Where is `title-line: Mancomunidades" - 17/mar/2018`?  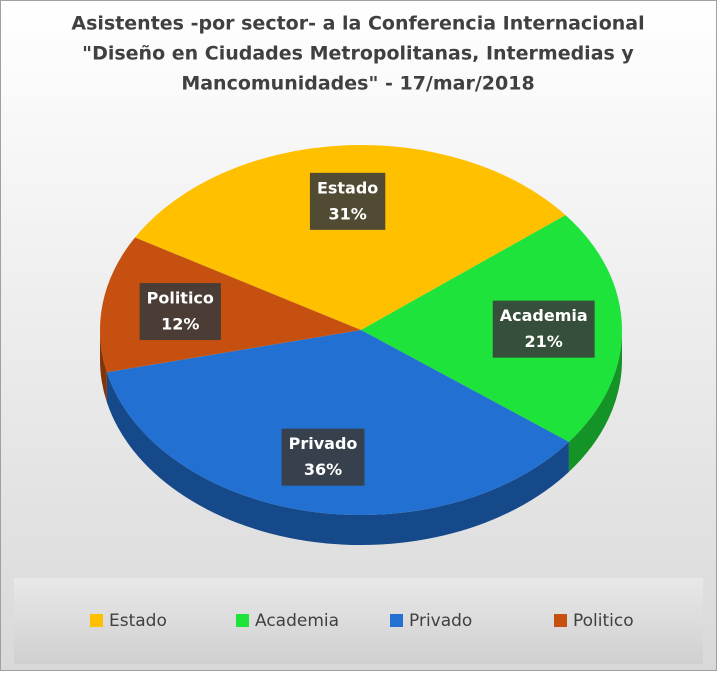
title-line: Mancomunidades" - 17/mar/2018 is located at coordinates (357, 84).